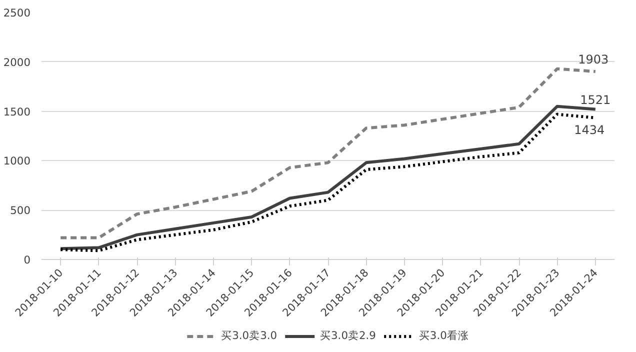 The width and height of the screenshot is (636, 352). What do you see at coordinates (20, 211) in the screenshot?
I see `y-tick-label: 500` at bounding box center [20, 211].